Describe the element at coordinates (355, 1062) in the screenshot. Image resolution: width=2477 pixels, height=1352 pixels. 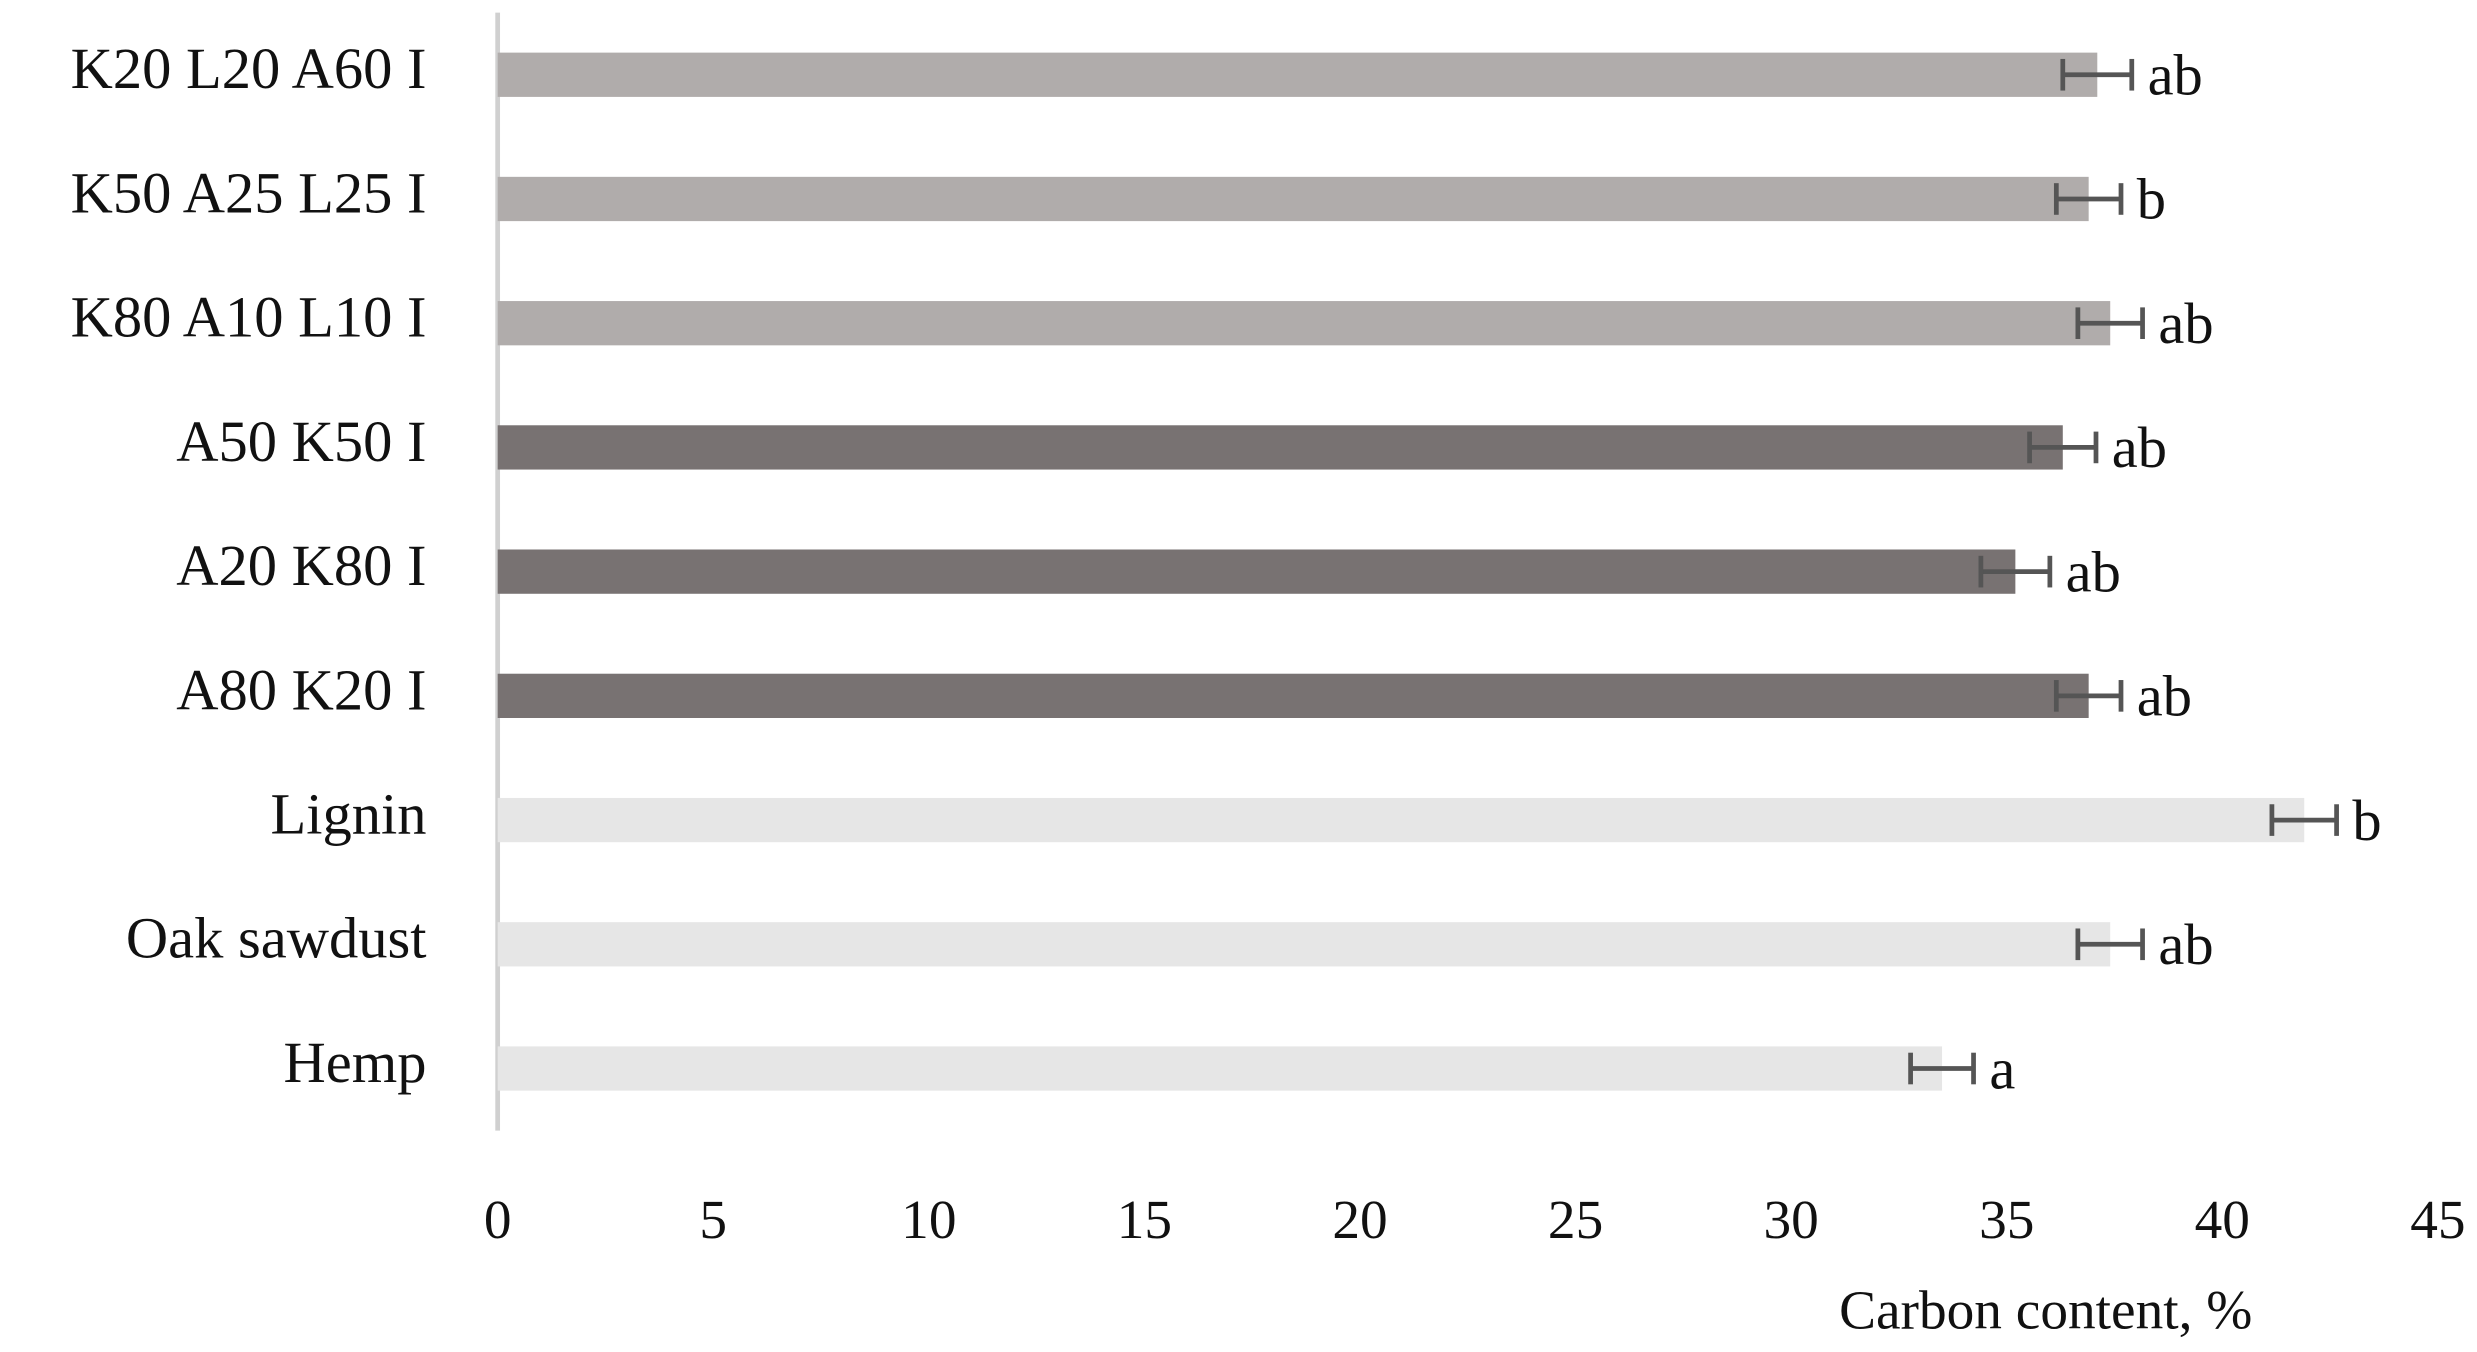
I see `y-tick-label: Hemp` at that location.